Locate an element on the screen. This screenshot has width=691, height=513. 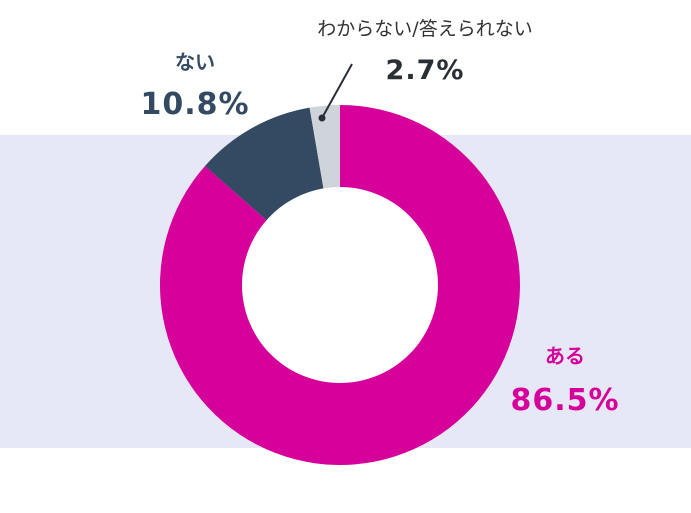
label-unknown-value: 2.7% is located at coordinates (425, 70).